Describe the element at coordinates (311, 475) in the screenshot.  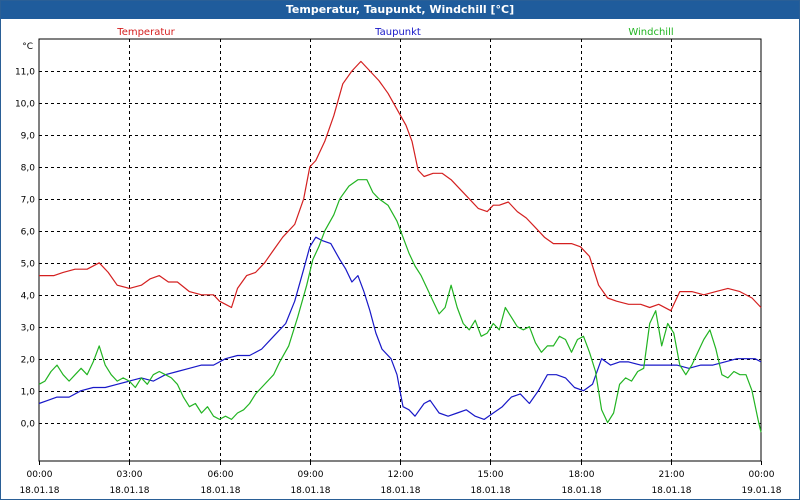
I see `x-tick-time: 09:00` at that location.